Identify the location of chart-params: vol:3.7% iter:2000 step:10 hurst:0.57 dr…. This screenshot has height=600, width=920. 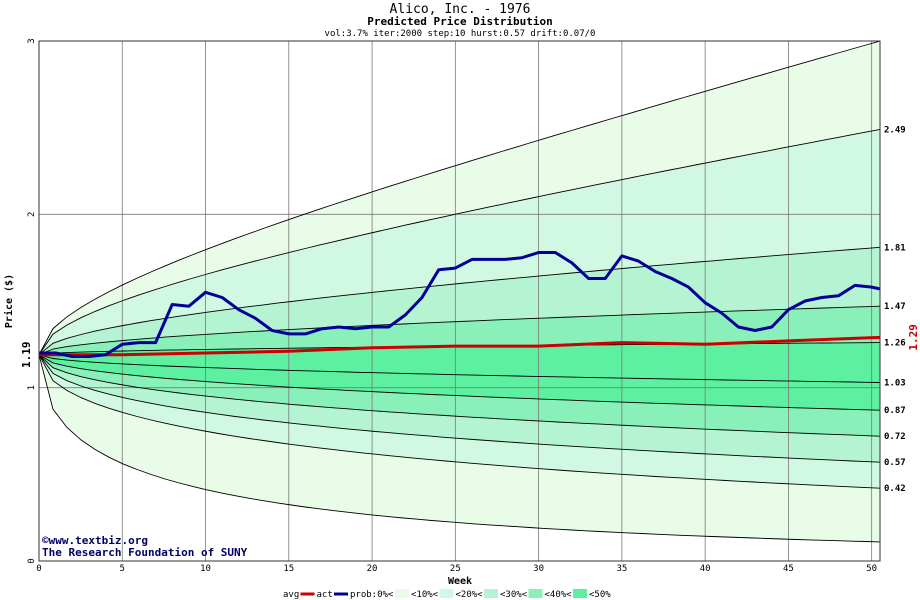
(460, 34).